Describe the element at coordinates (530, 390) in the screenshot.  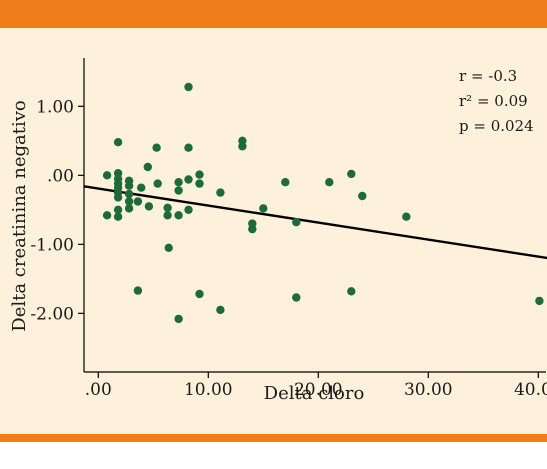
I see `x-tick-label: 40.00` at that location.